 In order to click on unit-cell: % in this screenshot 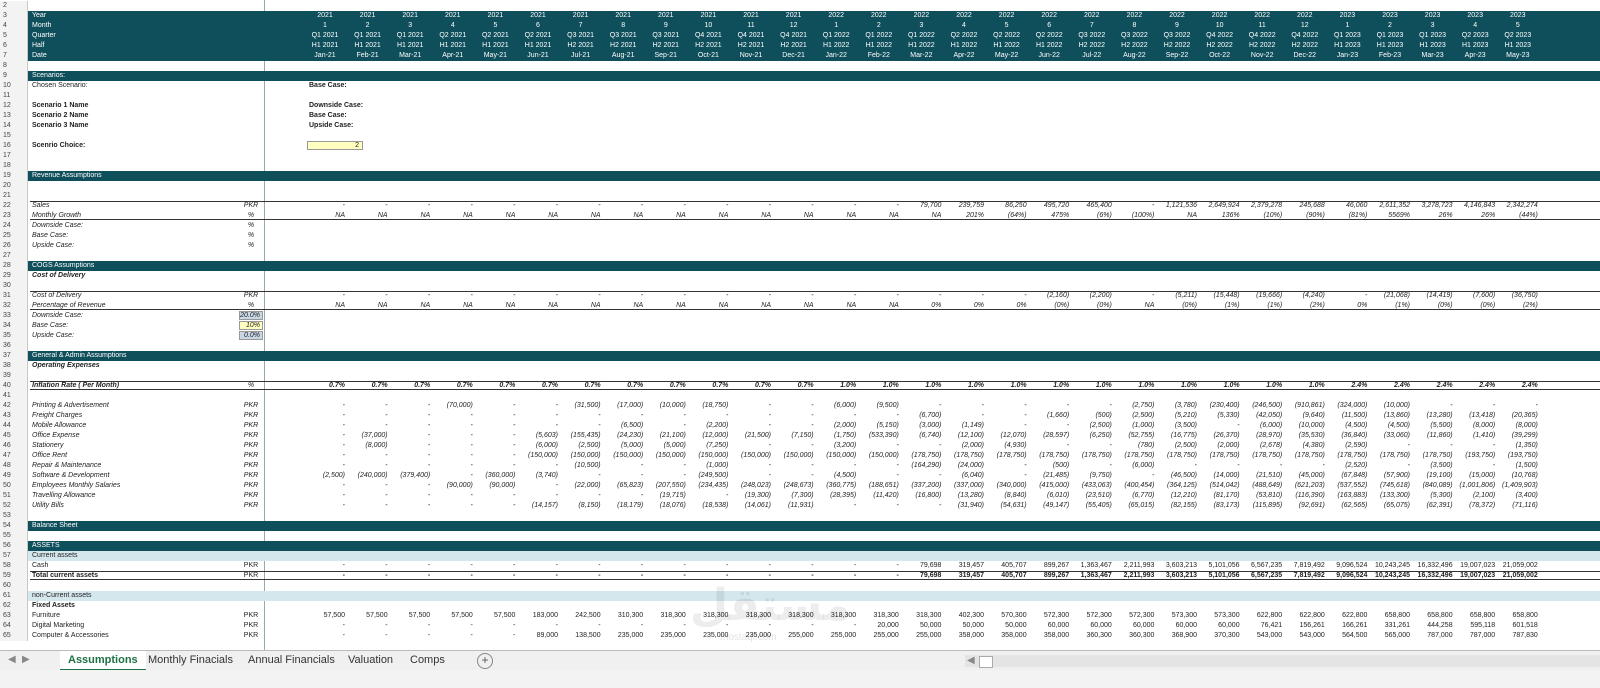, I will do `click(251, 235)`.